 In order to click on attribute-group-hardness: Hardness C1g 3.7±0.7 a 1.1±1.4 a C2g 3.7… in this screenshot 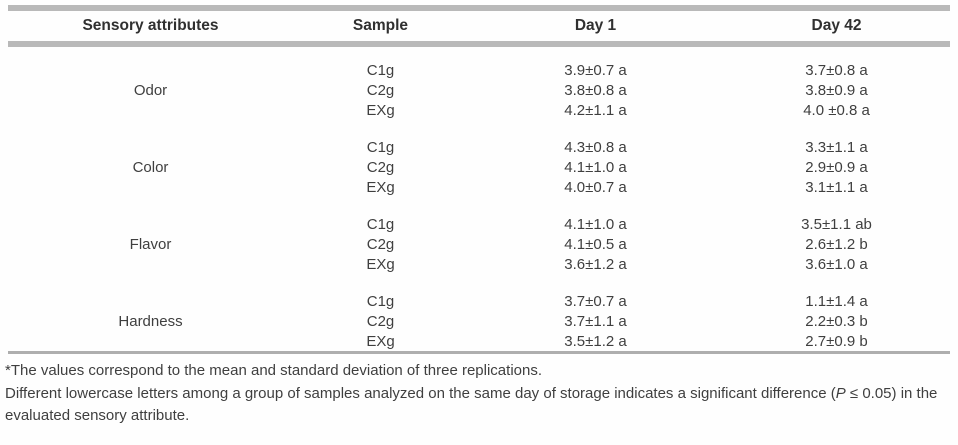, I will do `click(479, 321)`.